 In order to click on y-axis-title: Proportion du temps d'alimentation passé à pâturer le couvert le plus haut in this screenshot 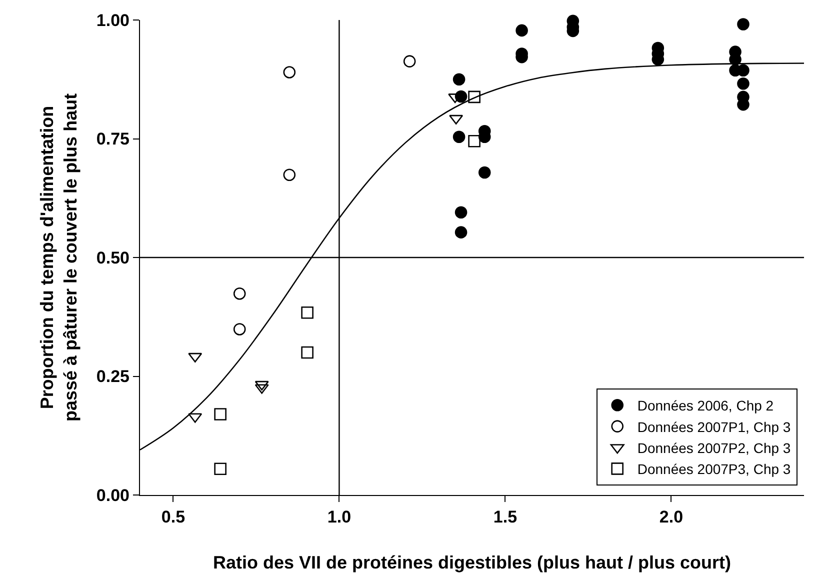, I will do `click(59, 257)`.